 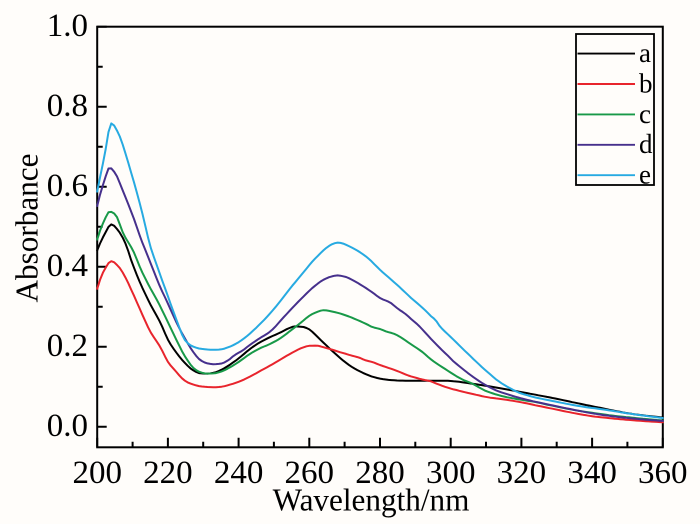 I want to click on svg-text: 260, so click(x=310, y=473).